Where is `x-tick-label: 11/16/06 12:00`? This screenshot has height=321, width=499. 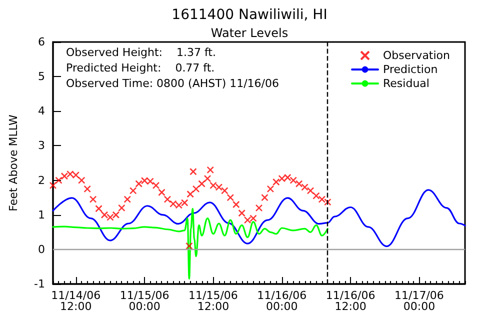
x-tick-label: 11/16/06 12:00 is located at coordinates (351, 301).